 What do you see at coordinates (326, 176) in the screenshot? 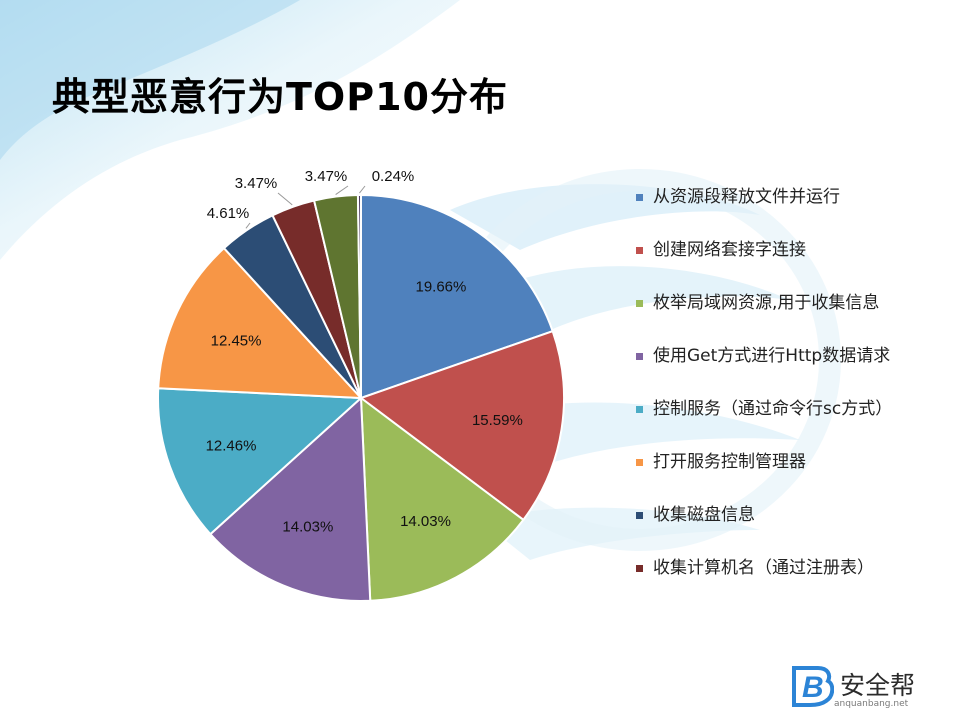
I see `data-label-9: 3.47%` at bounding box center [326, 176].